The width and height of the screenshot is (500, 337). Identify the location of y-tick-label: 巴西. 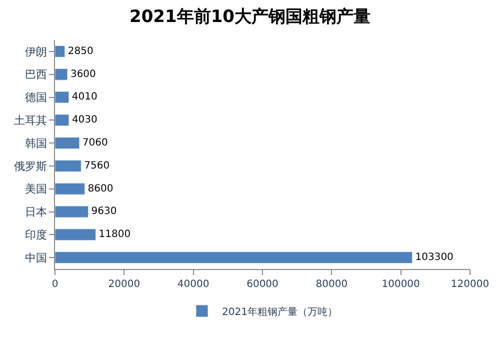
(35, 75).